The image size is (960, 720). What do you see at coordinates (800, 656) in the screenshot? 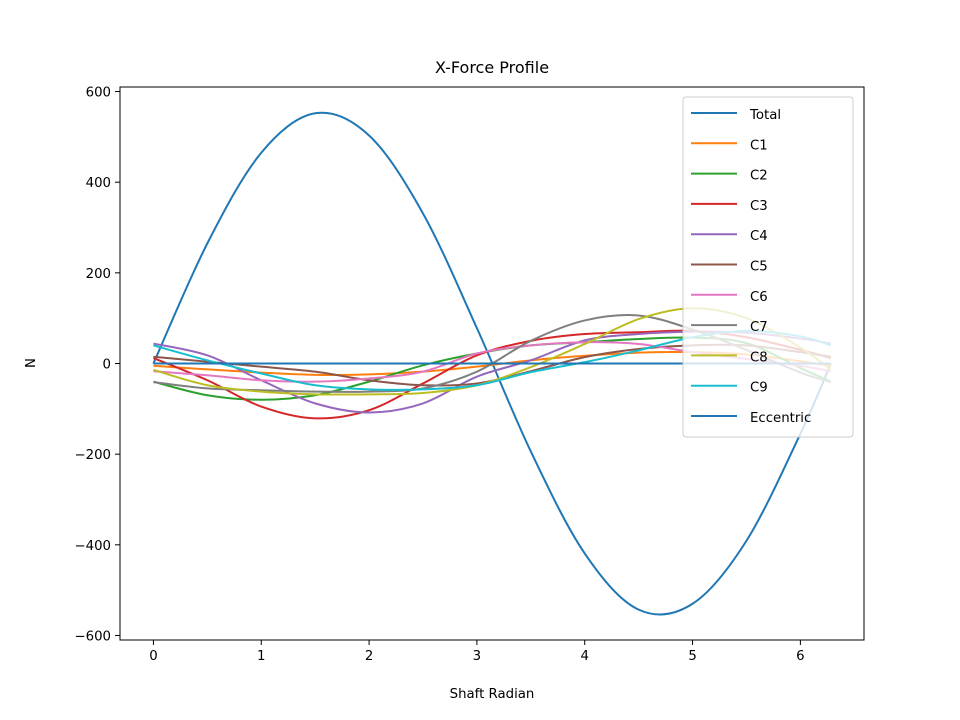
I see `x-tick-label: 6` at bounding box center [800, 656].